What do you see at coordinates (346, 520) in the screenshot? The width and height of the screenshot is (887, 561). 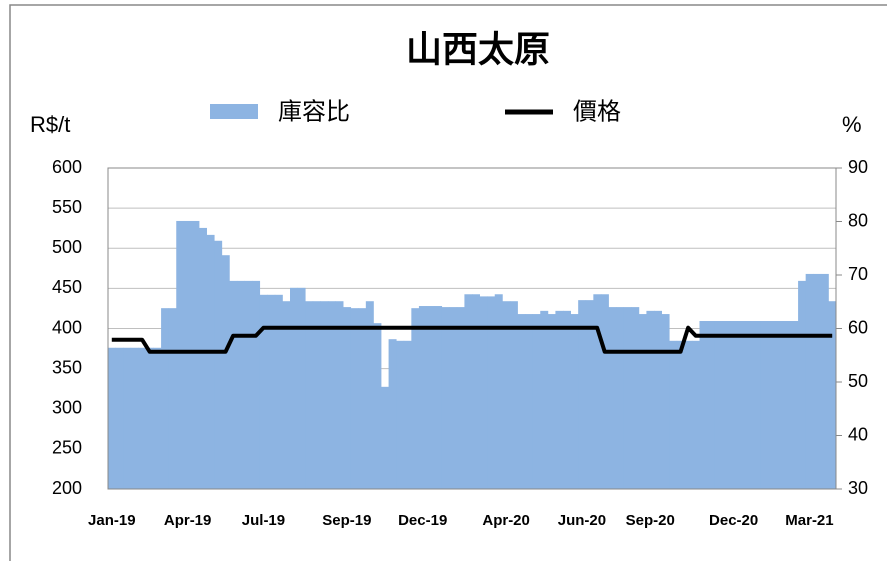 I see `x-tick-label: Sep-19` at bounding box center [346, 520].